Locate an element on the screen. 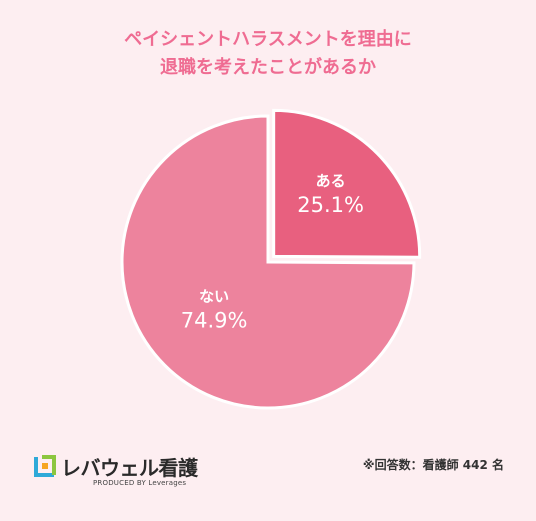  chart-title: ペイシェントハラスメントを理由に 退職を考えたことがあるか is located at coordinates (268, 54).